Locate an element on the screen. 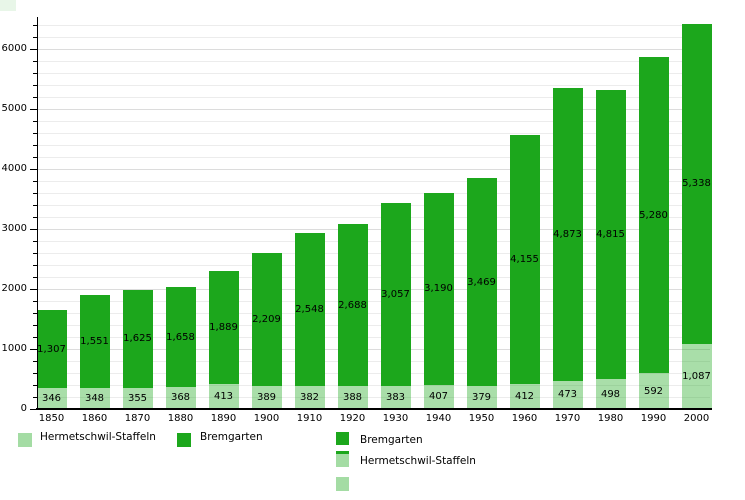 The height and width of the screenshot is (500, 745). legend2-dark-strip is located at coordinates (342, 452).